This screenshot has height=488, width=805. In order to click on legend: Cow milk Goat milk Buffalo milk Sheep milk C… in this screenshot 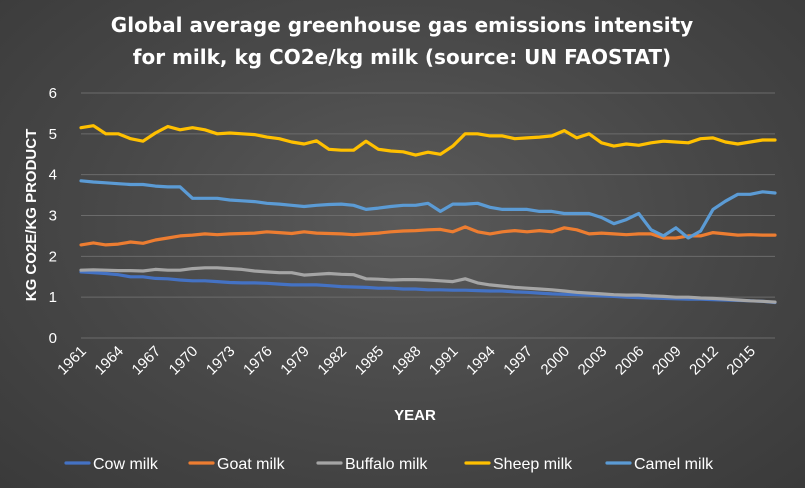, I will do `click(389, 464)`.